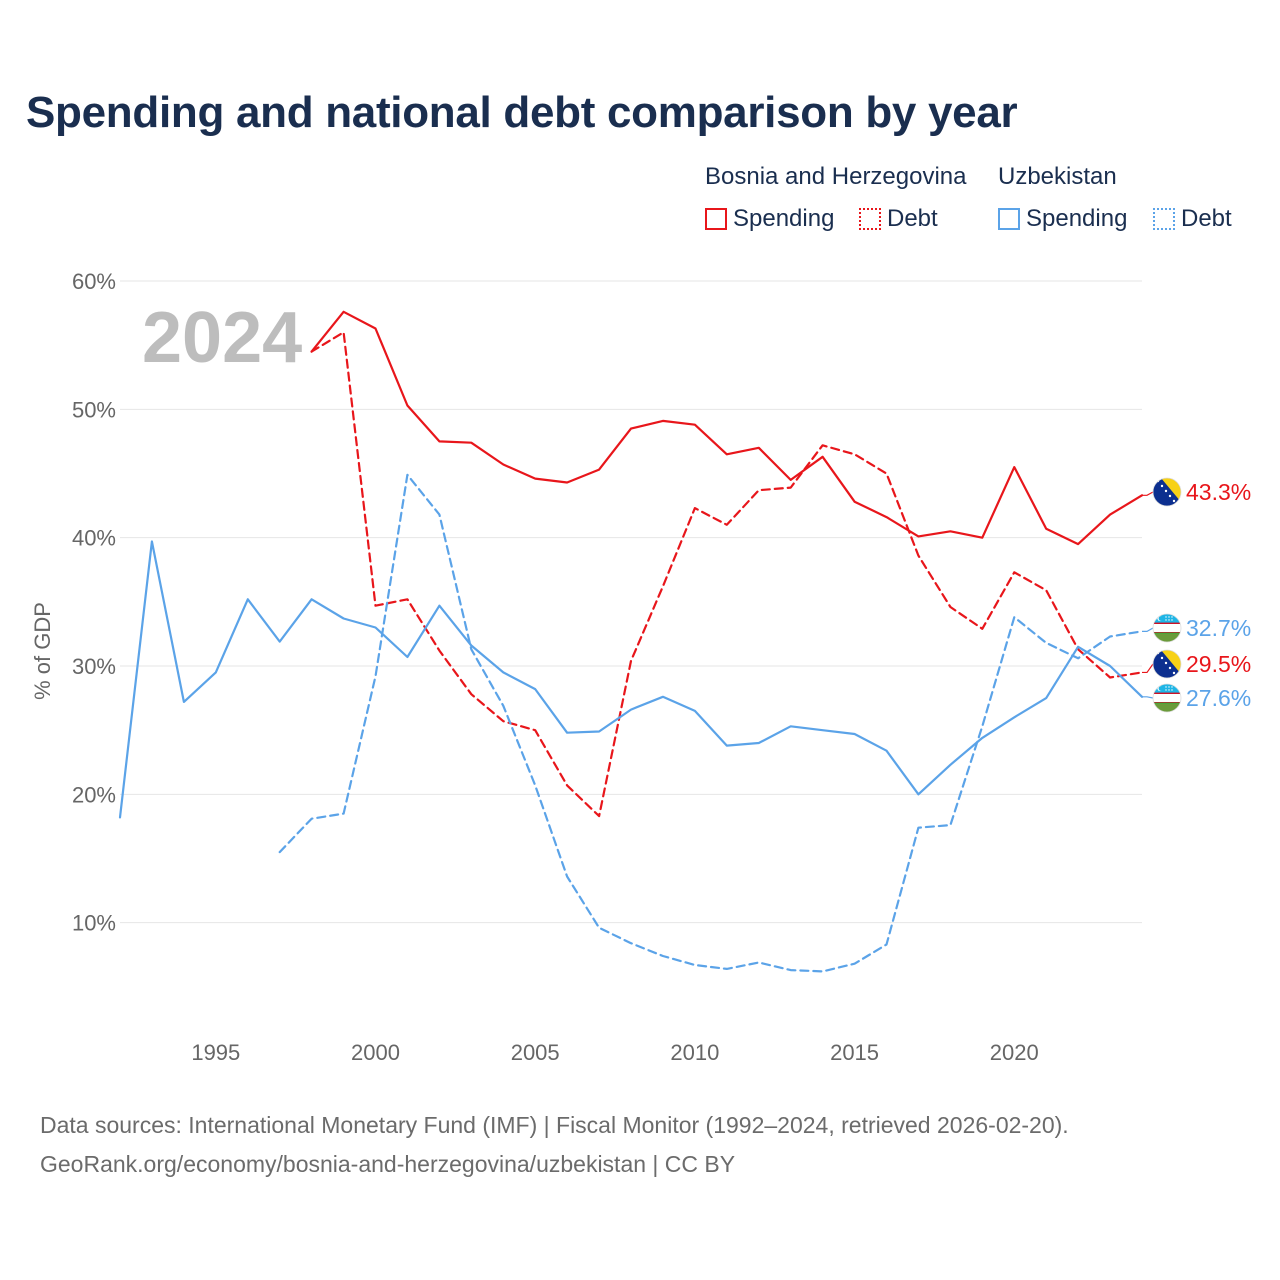 The image size is (1280, 1280). Describe the element at coordinates (535, 1052) in the screenshot. I see `x-tick-label: 2005` at that location.